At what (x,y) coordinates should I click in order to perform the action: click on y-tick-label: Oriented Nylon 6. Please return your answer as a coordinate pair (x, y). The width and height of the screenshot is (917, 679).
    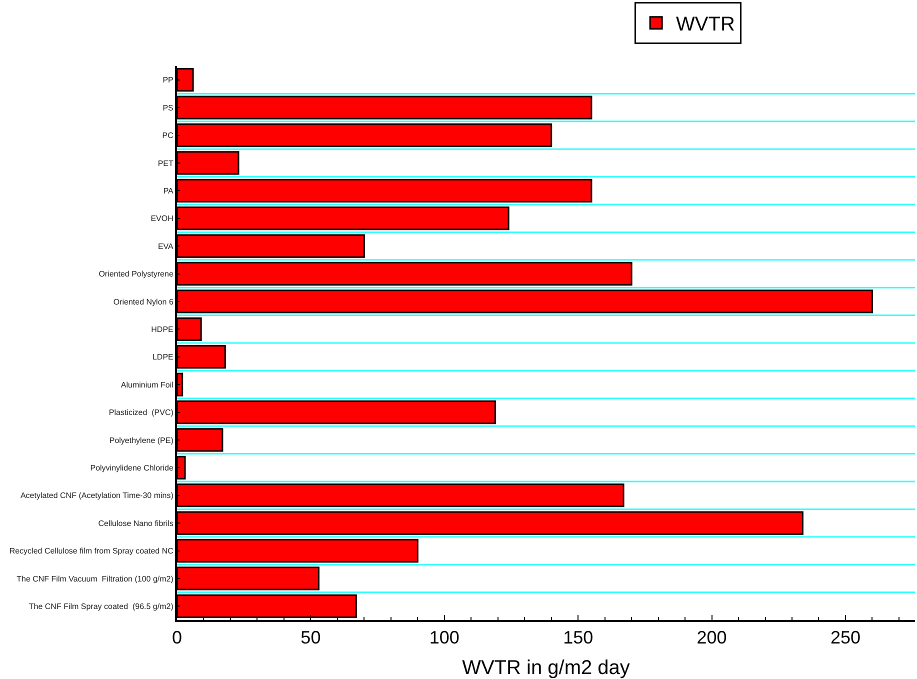
    Looking at the image, I should click on (143, 301).